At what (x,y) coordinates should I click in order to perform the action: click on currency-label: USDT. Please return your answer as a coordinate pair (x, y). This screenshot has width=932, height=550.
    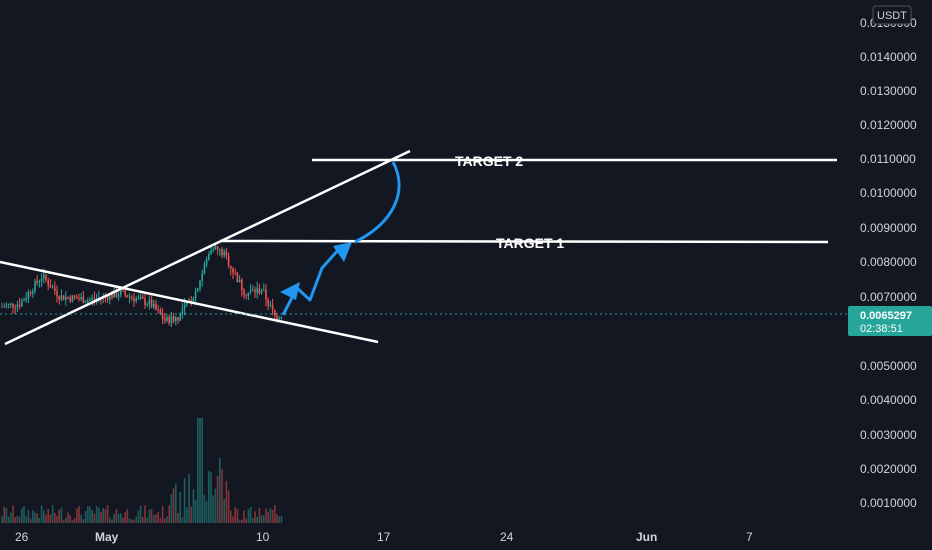
    Looking at the image, I should click on (892, 16).